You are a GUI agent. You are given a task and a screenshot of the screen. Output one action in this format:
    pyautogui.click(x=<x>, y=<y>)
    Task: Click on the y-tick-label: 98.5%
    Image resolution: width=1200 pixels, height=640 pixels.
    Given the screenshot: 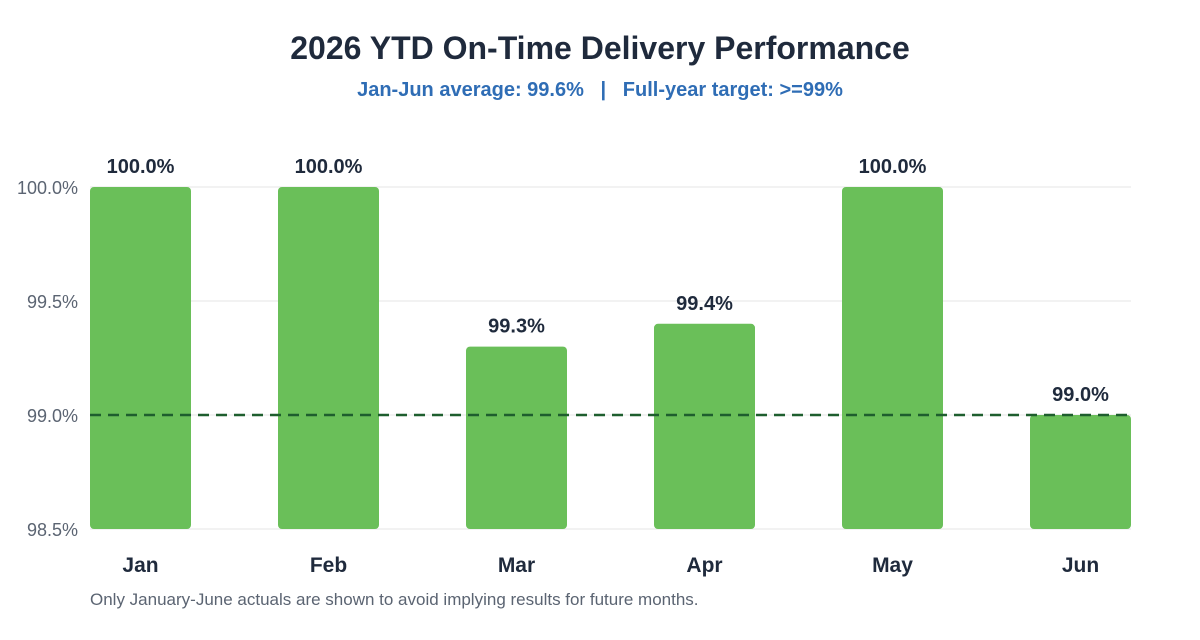 What is the action you would take?
    pyautogui.click(x=52, y=530)
    